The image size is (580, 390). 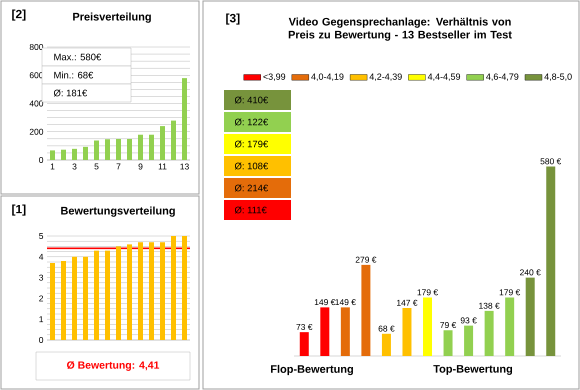 I want to click on data-label: 68 €, so click(x=386, y=329).